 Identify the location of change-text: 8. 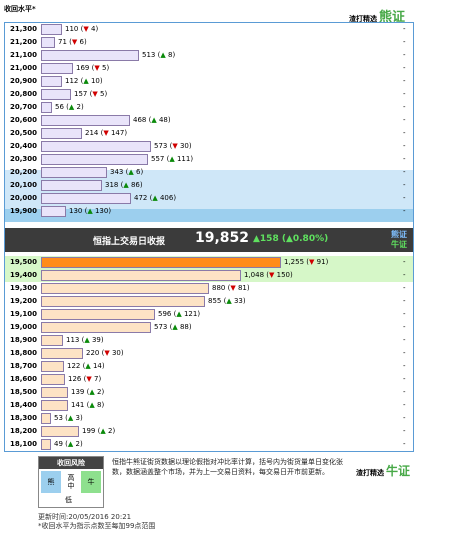
(170, 55).